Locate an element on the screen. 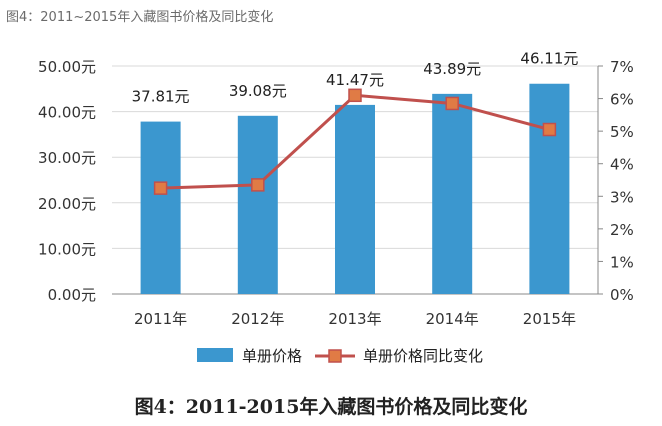 The image size is (662, 426). y-left-tick-label: 40.00元 is located at coordinates (67, 113).